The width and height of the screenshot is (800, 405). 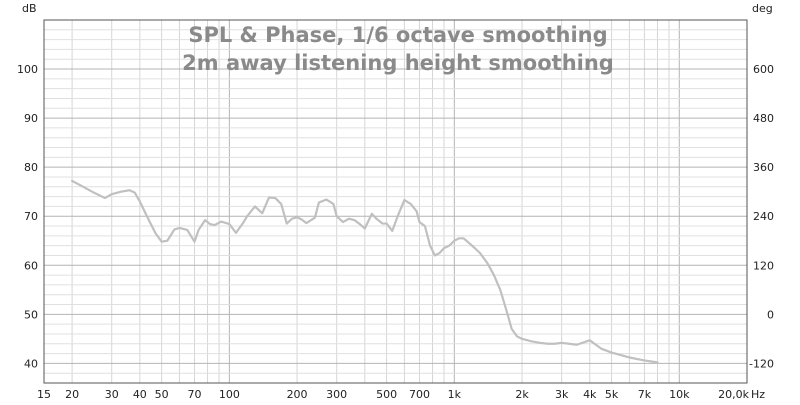 What do you see at coordinates (31, 118) in the screenshot?
I see `y-tick-label: 90` at bounding box center [31, 118].